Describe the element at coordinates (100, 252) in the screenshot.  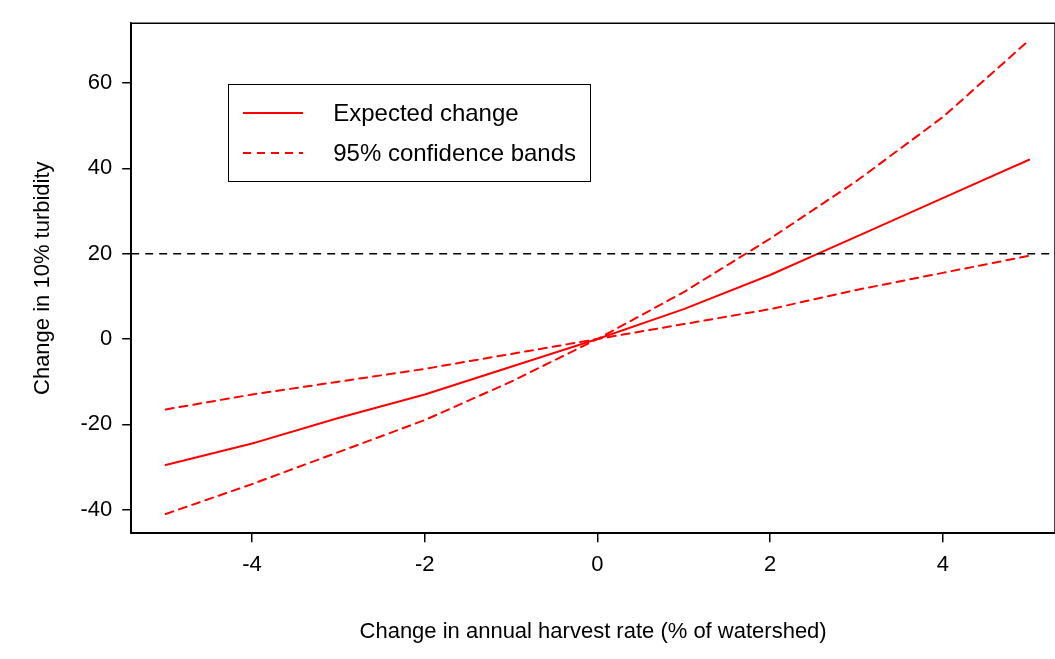
I see `y-tick-label: 20` at that location.